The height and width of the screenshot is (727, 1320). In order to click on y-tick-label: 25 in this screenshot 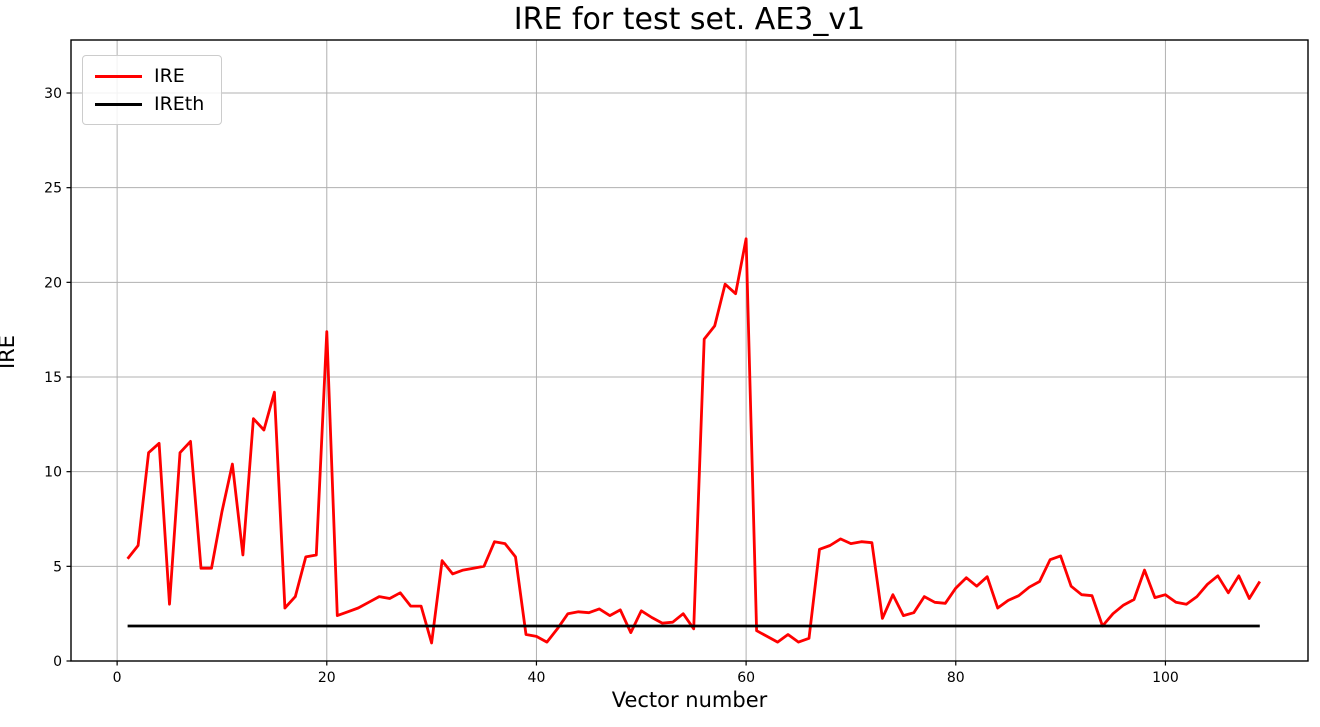, I will do `click(53, 189)`.